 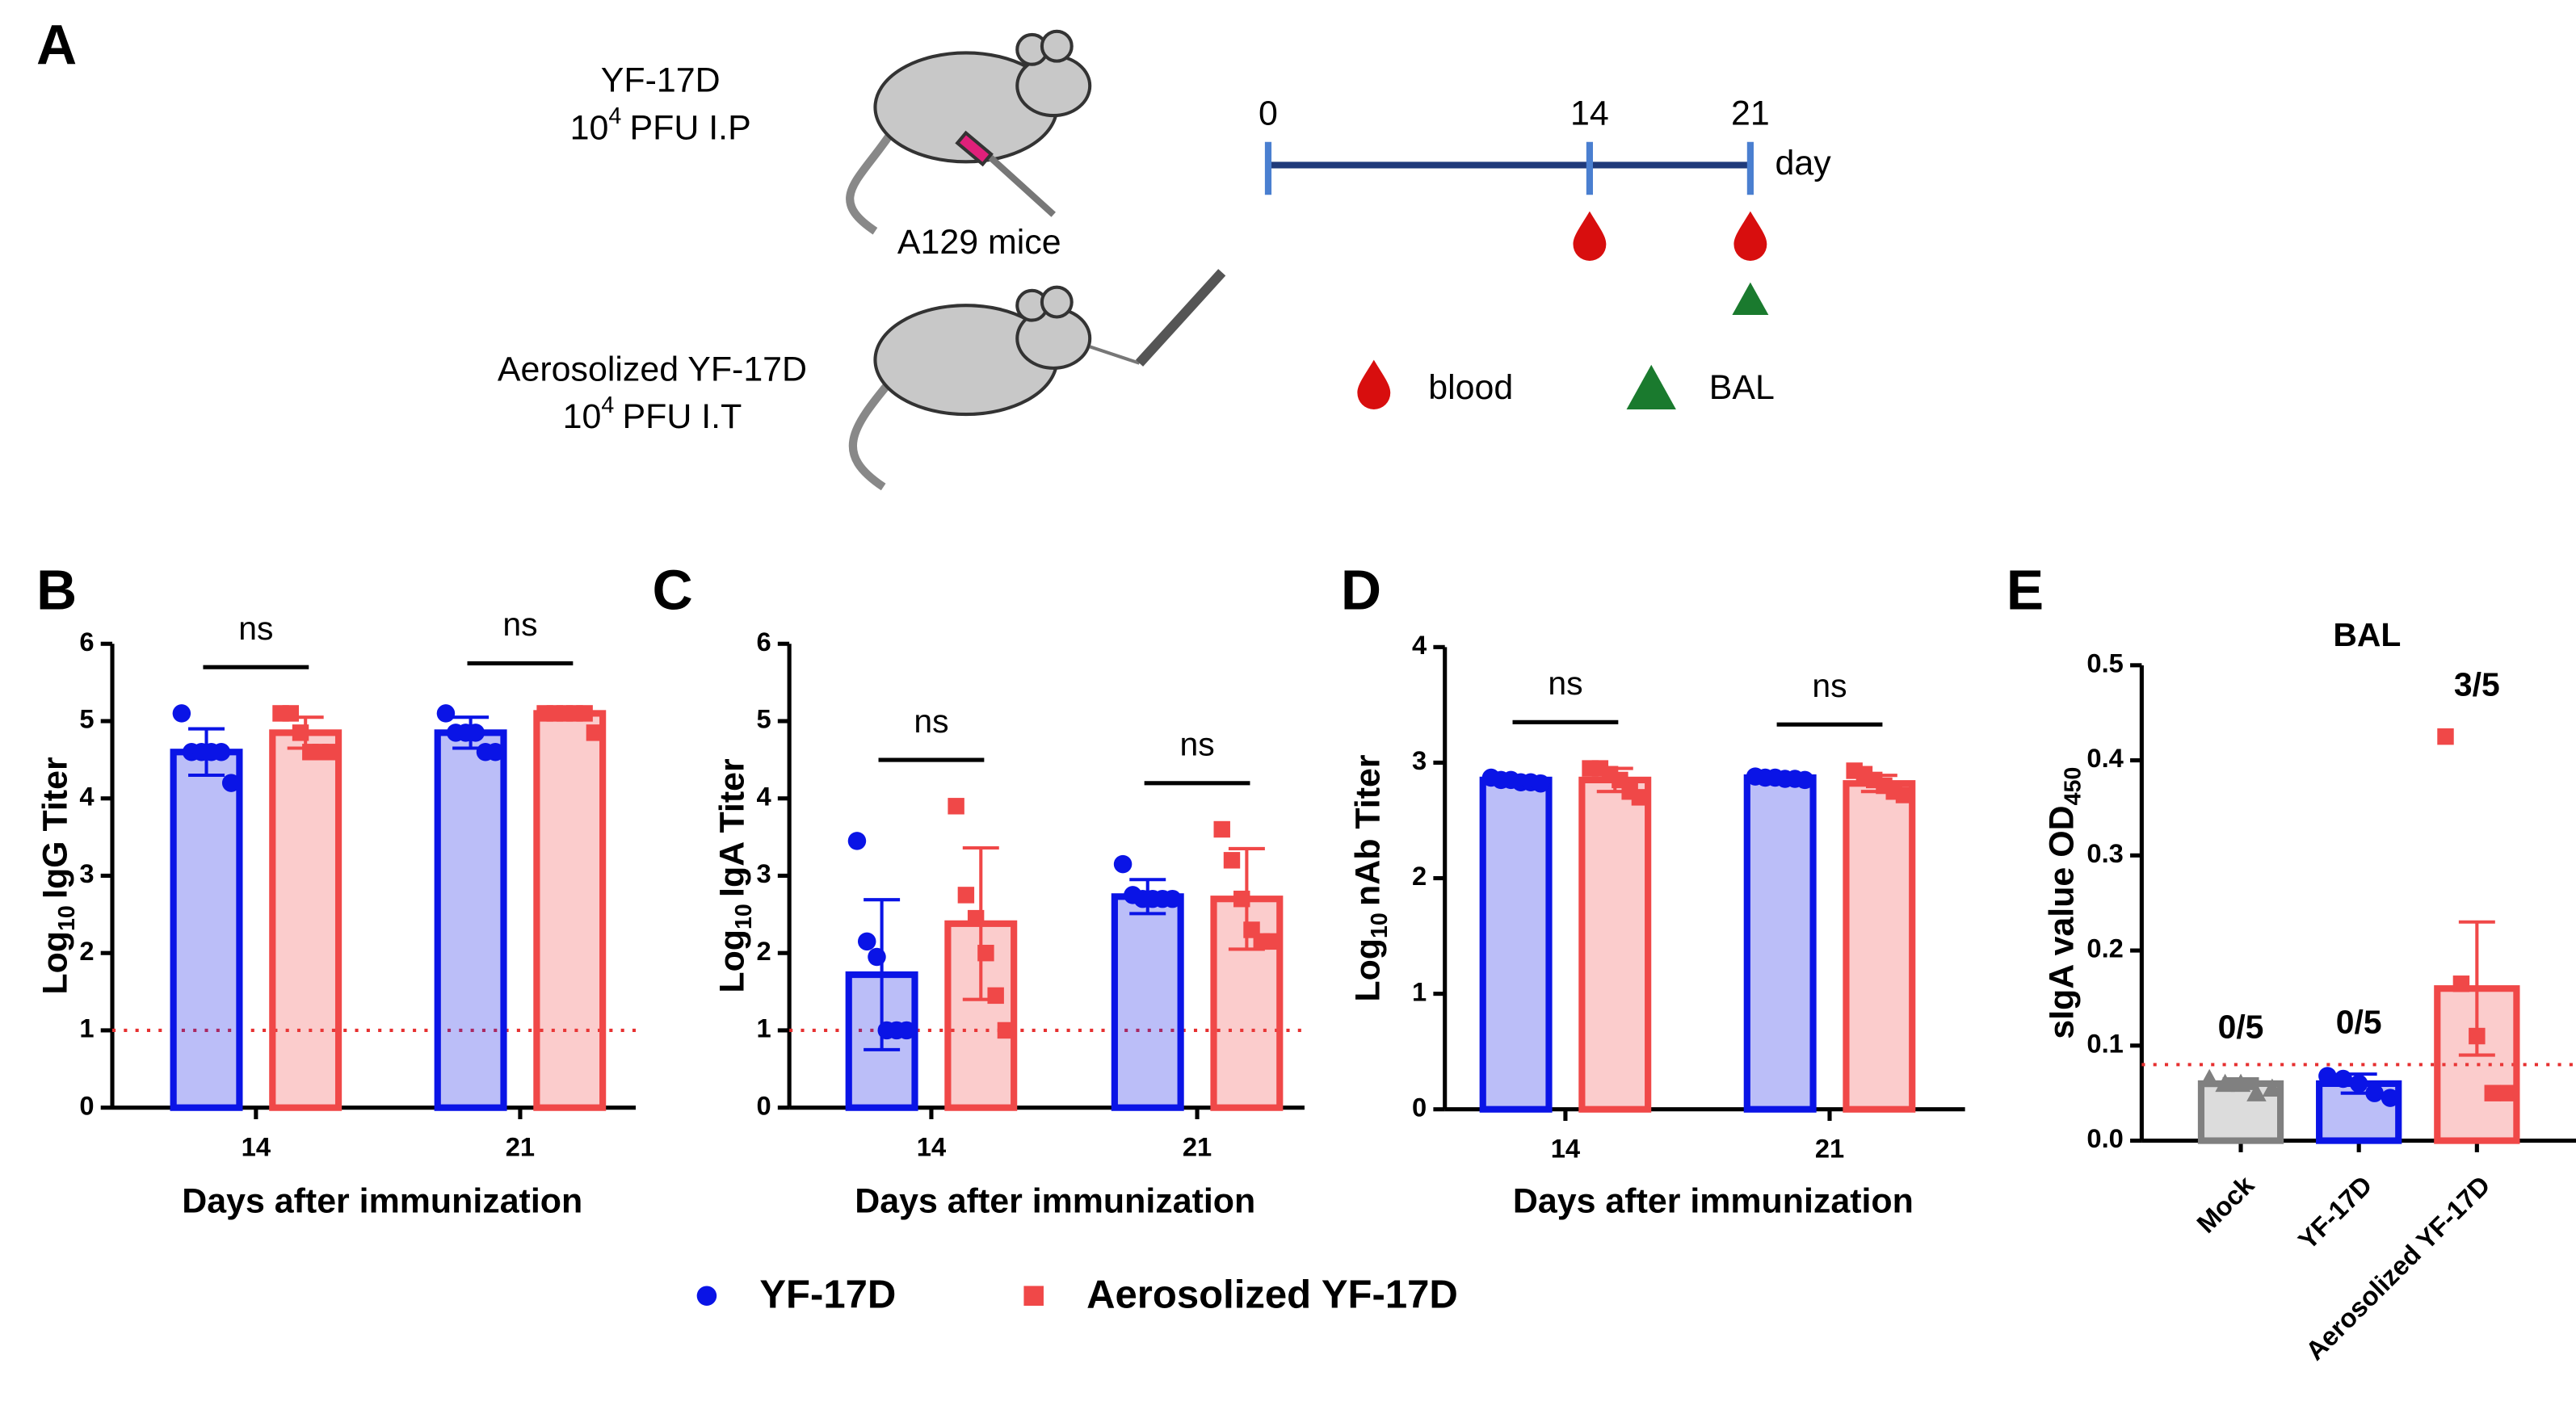 I want to click on y-label-pre: sIgA value OD, so click(x=2062, y=922).